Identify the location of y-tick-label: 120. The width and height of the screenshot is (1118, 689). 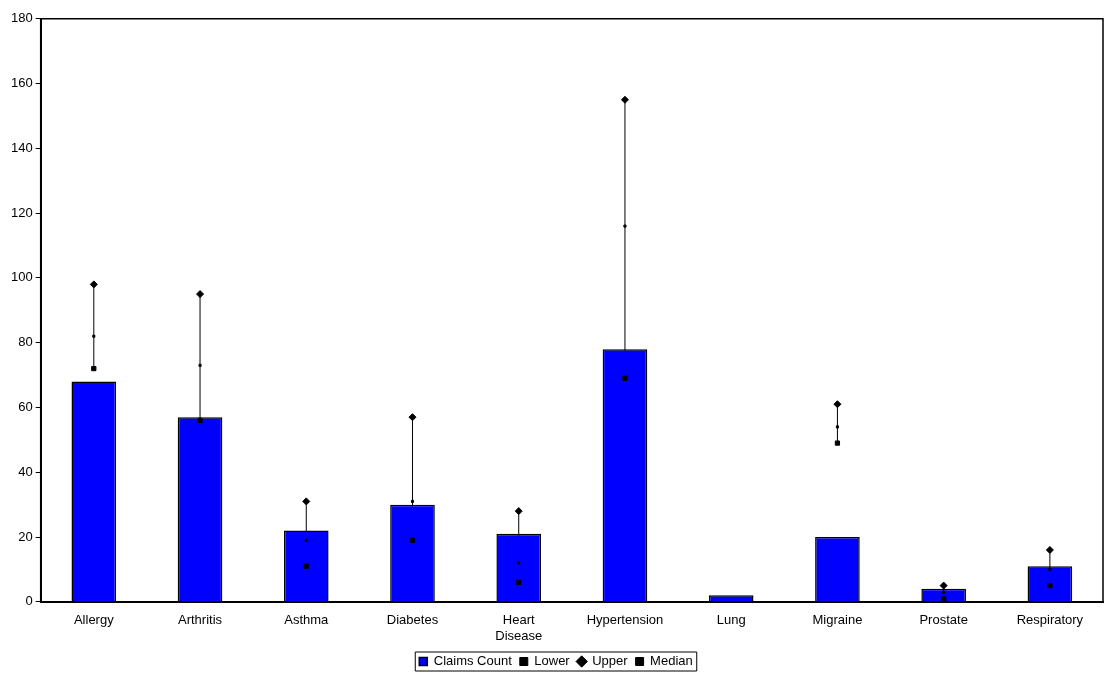
(21, 212).